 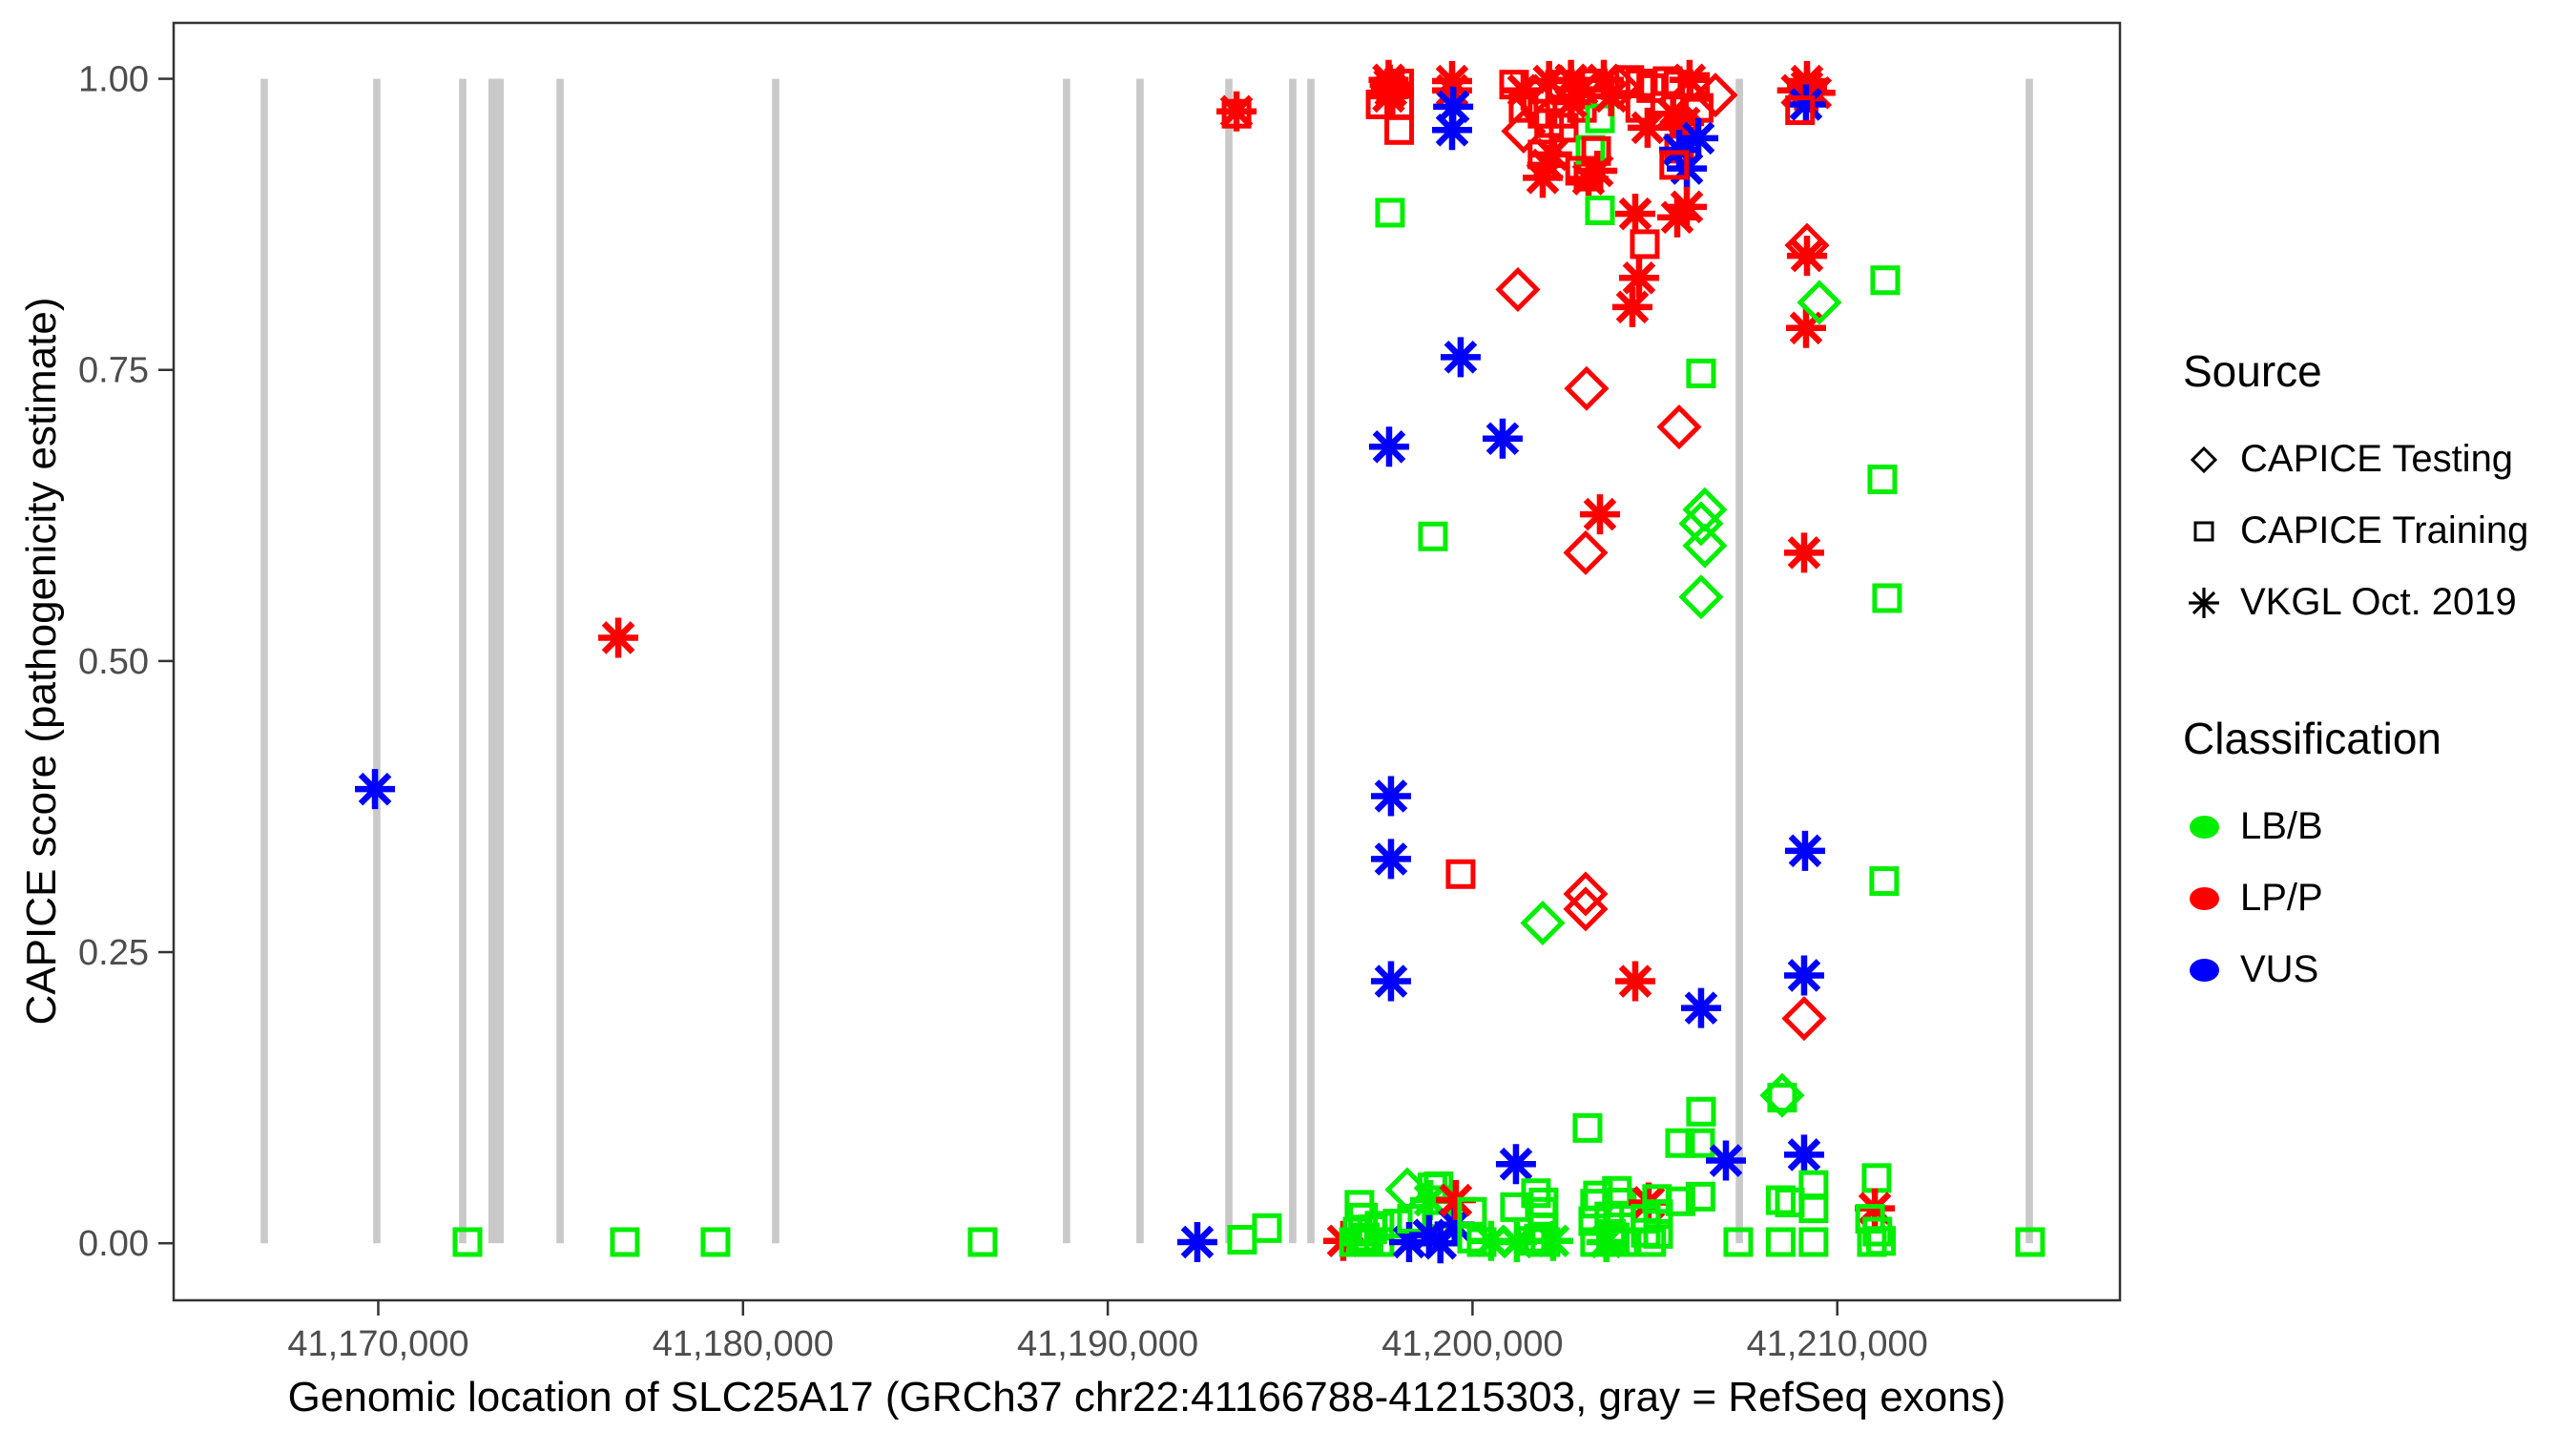 What do you see at coordinates (1837, 1344) in the screenshot?
I see `x-tick-label: 41,210,000` at bounding box center [1837, 1344].